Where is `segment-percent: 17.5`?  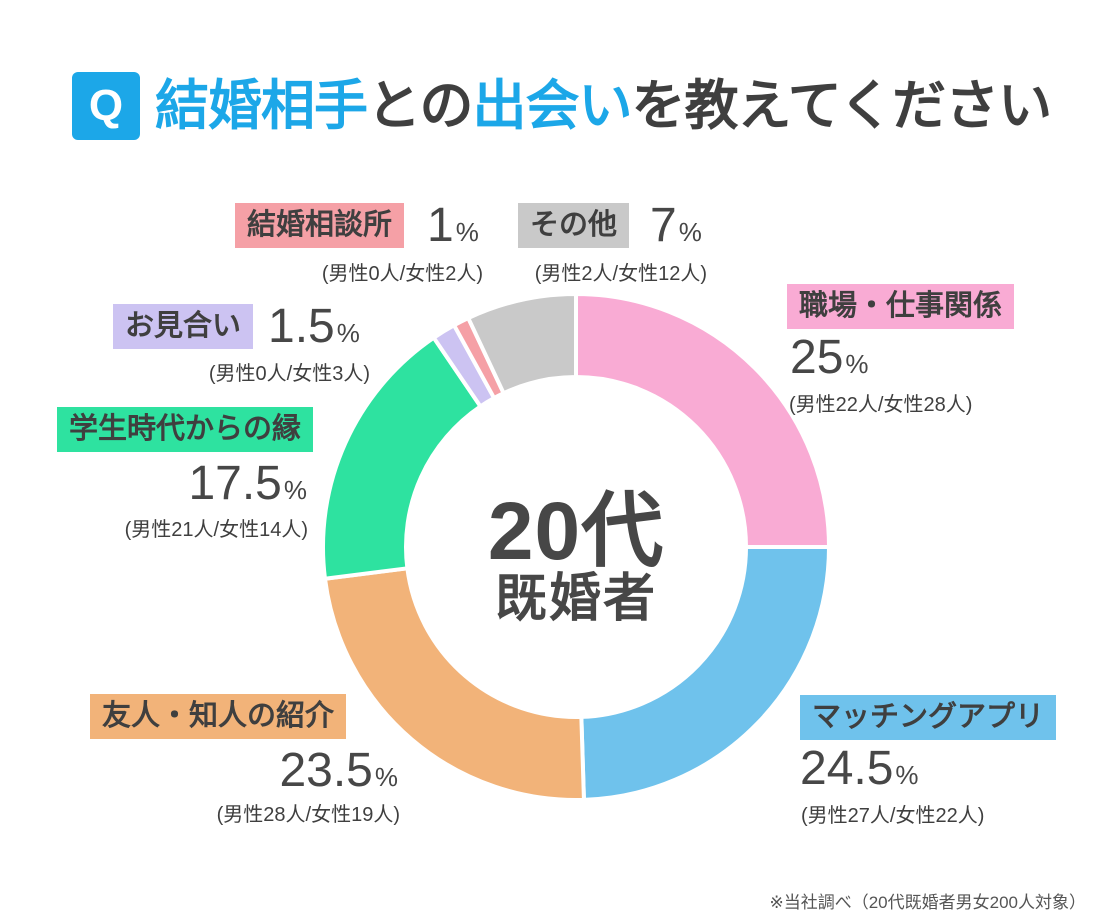 segment-percent: 17.5 is located at coordinates (235, 483).